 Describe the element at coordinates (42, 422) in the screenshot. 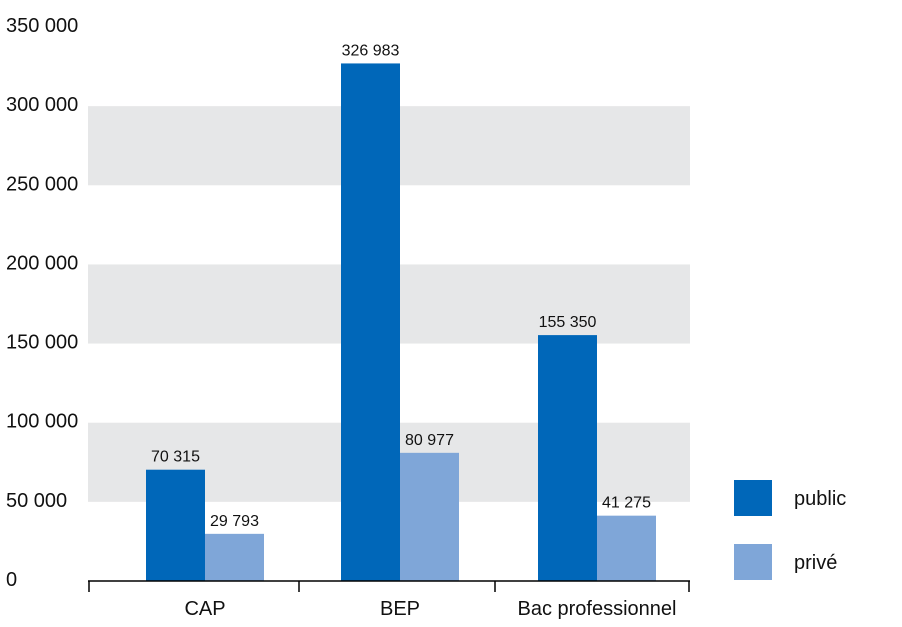

I see `y-tick-label: 100 000` at that location.